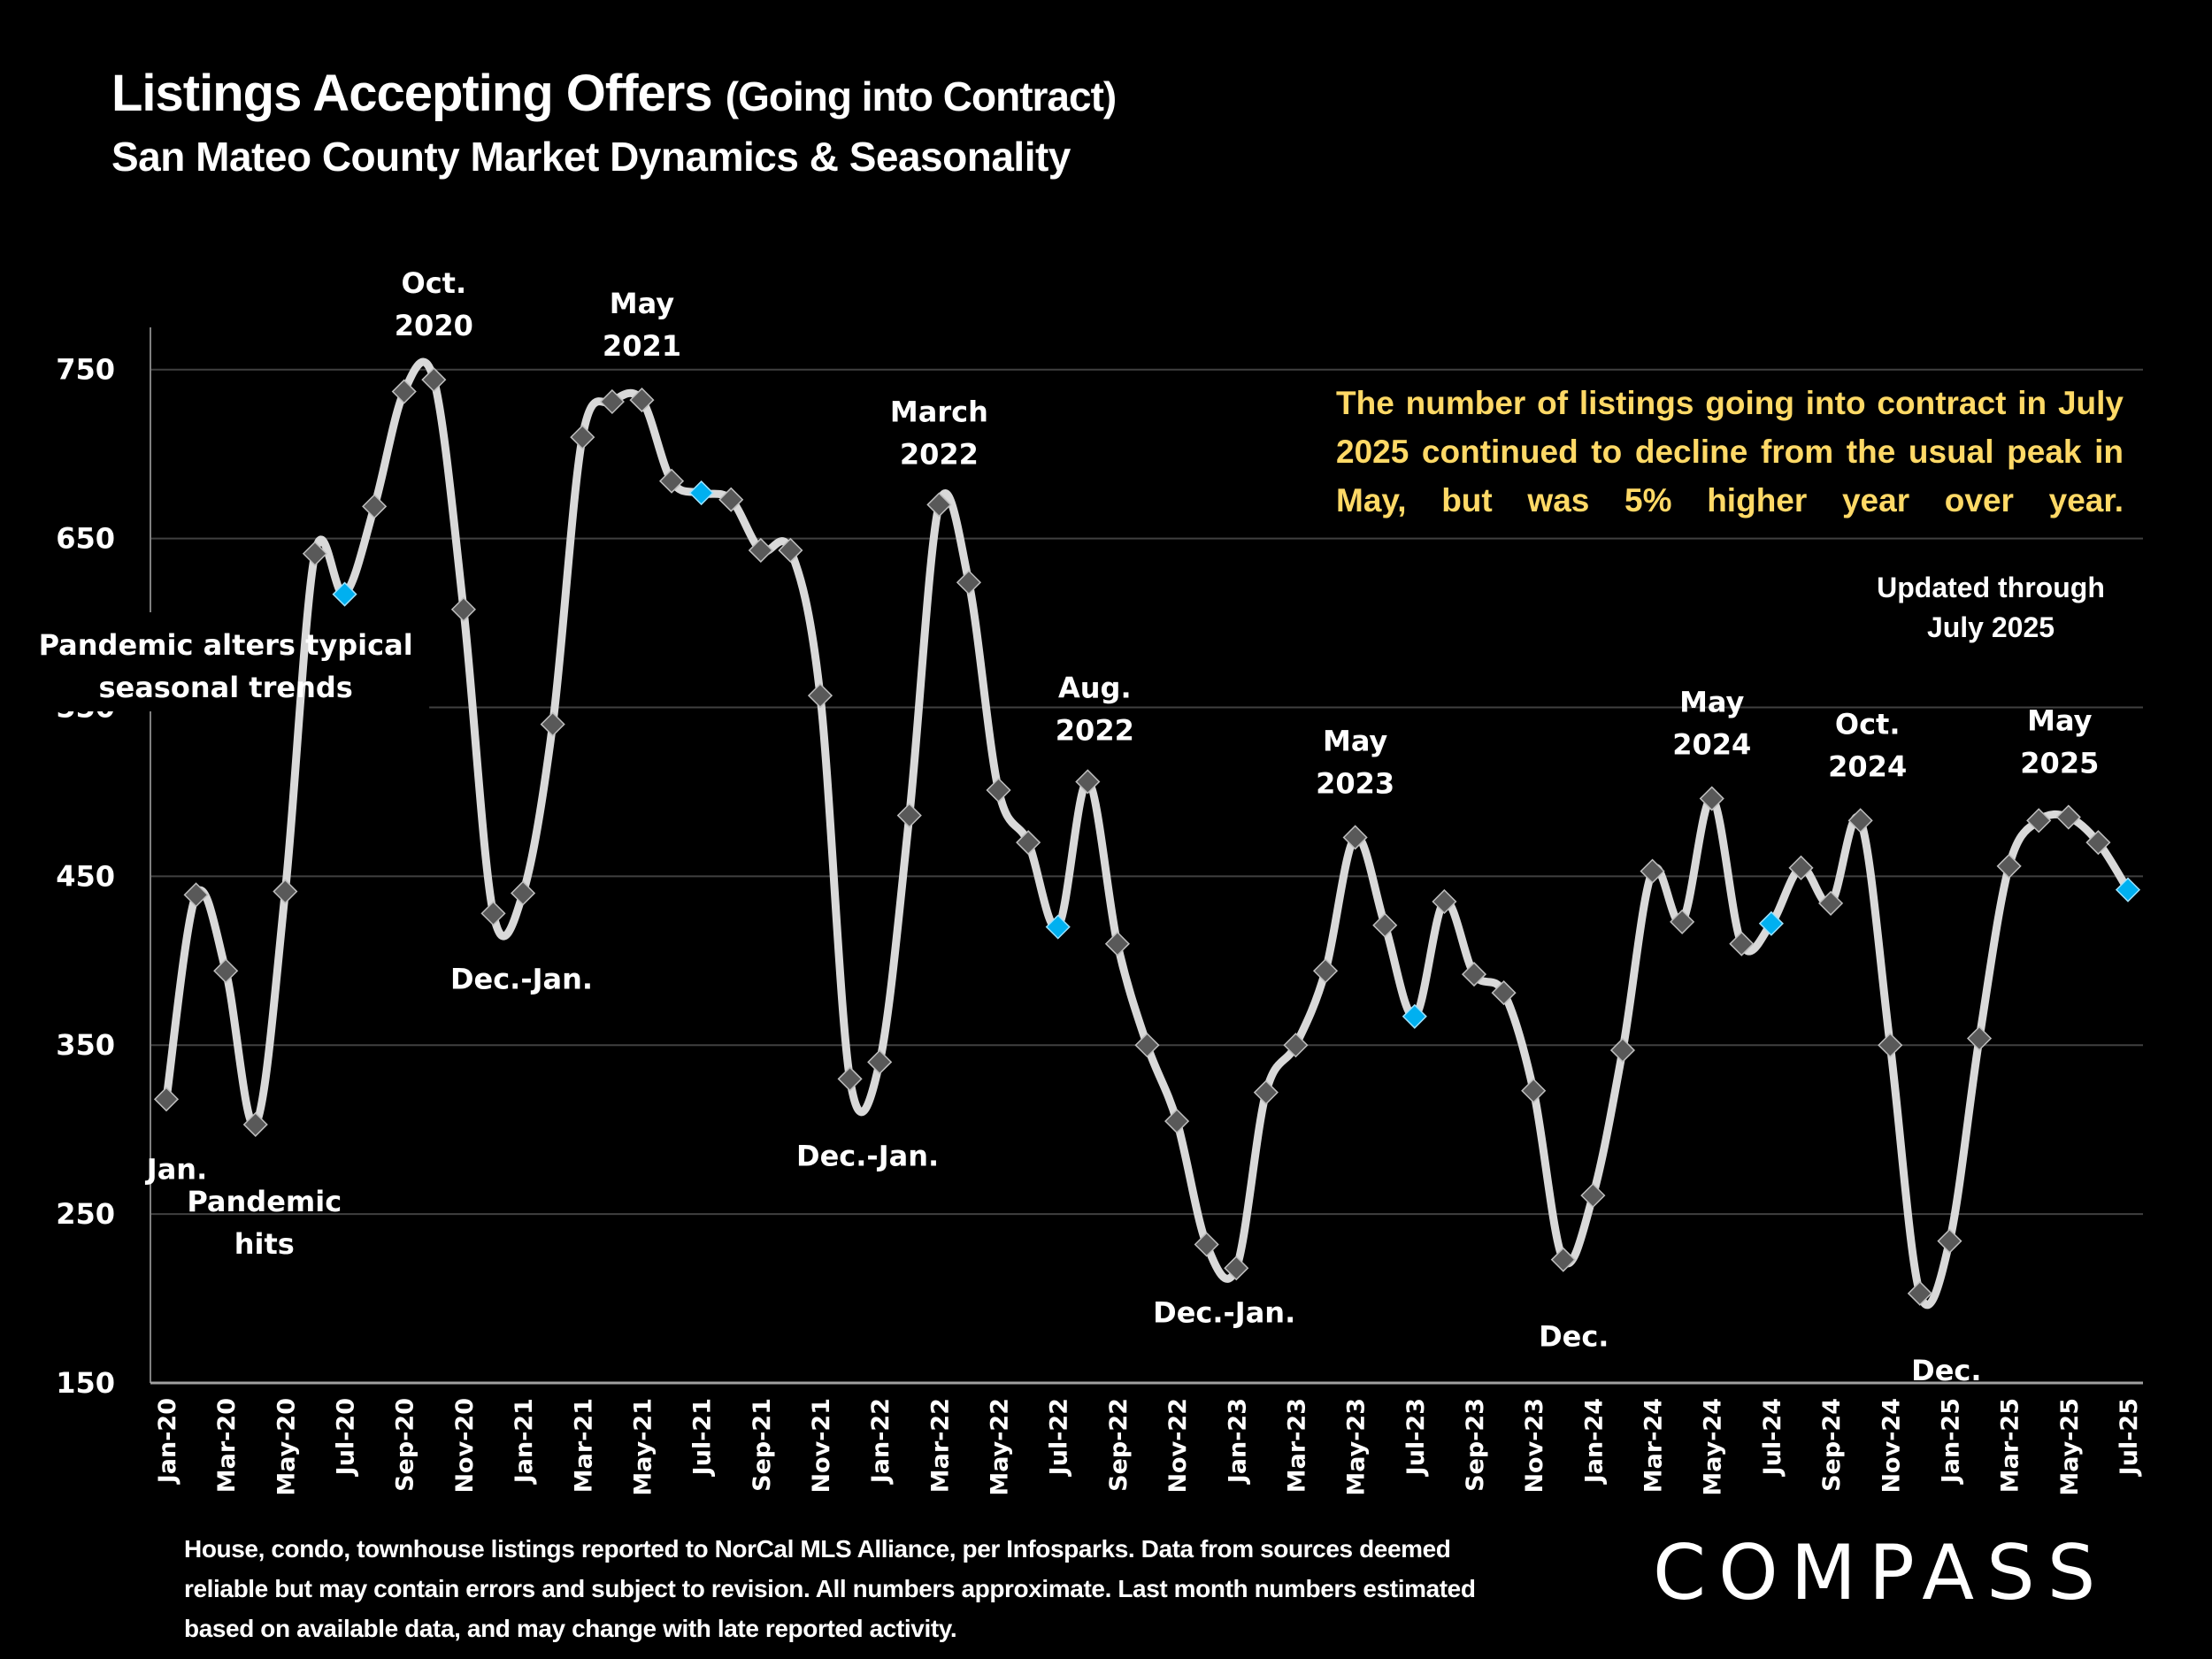 The height and width of the screenshot is (1659, 2212). I want to click on annotation-label: 2021, so click(642, 346).